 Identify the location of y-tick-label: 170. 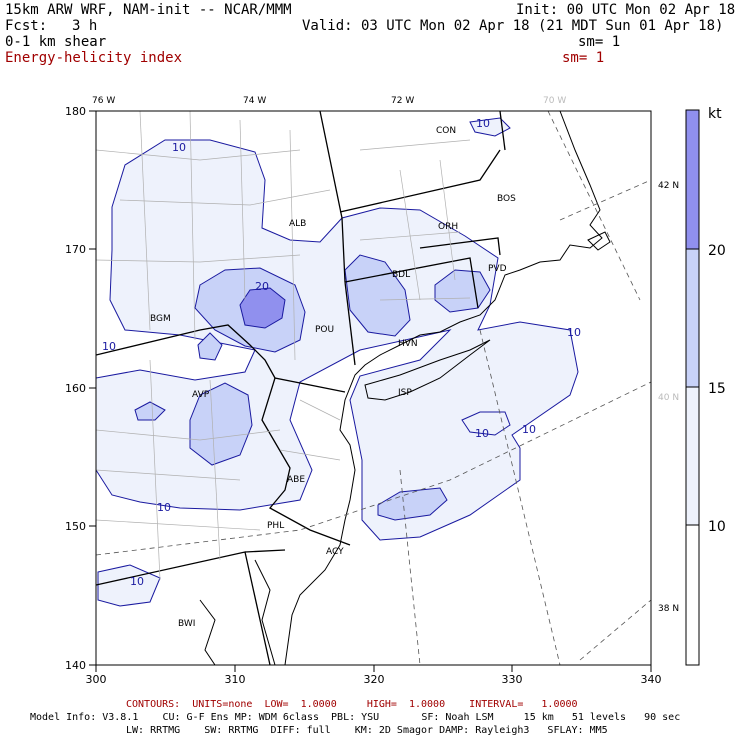
(75, 249).